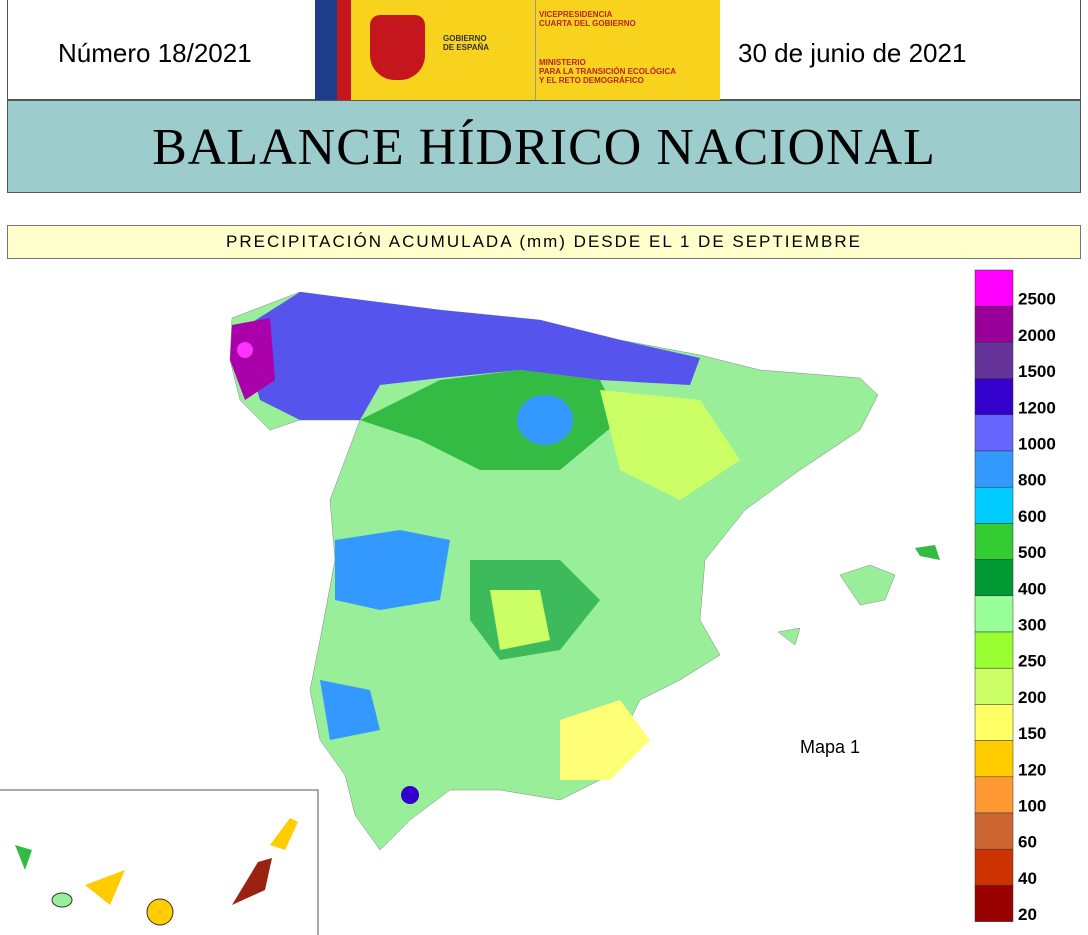 Image resolution: width=1088 pixels, height=935 pixels. What do you see at coordinates (1032, 805) in the screenshot?
I see `legend-label: 100` at bounding box center [1032, 805].